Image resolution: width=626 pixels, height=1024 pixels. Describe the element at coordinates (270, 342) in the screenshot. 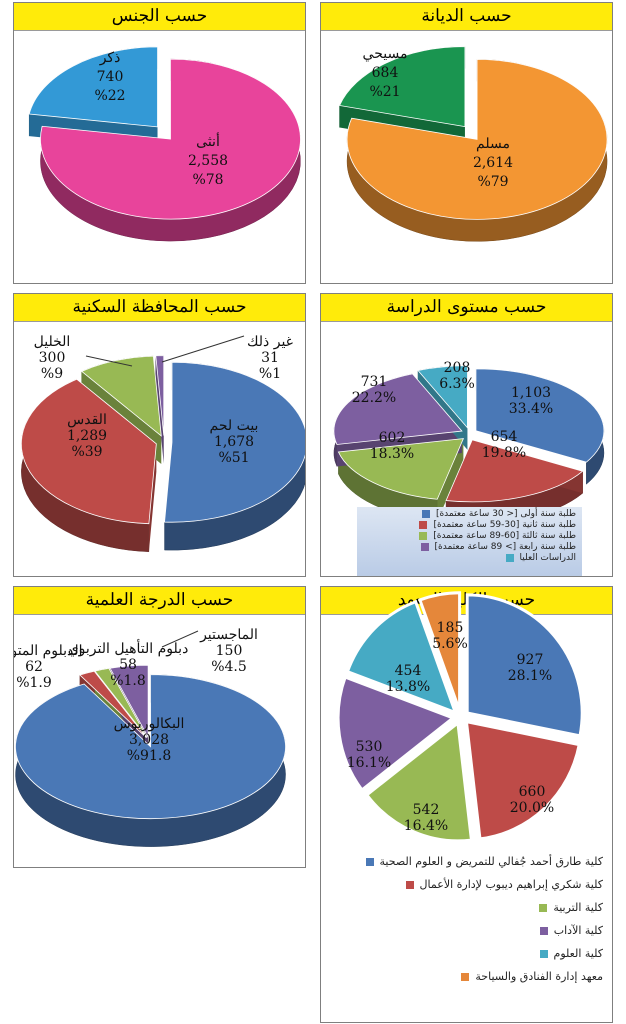

I see `slice-label: غير ذلك` at that location.